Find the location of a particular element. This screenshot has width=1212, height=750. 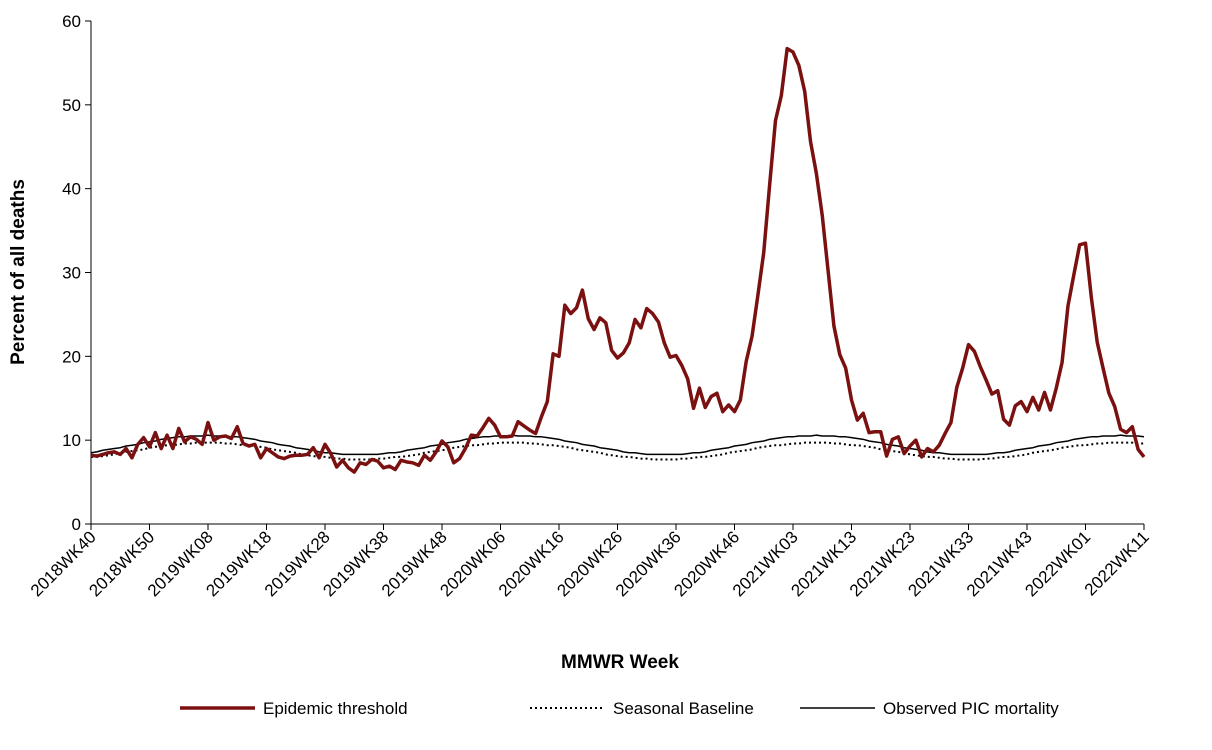

y-tick-label: 0 is located at coordinates (76, 524).